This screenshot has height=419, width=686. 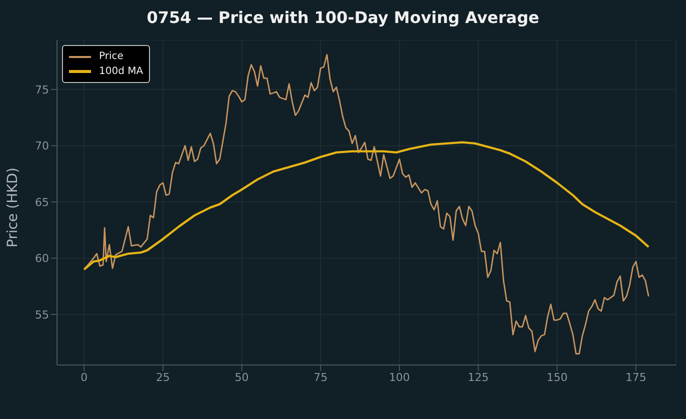 I want to click on x-tick-label: 75, so click(x=321, y=377).